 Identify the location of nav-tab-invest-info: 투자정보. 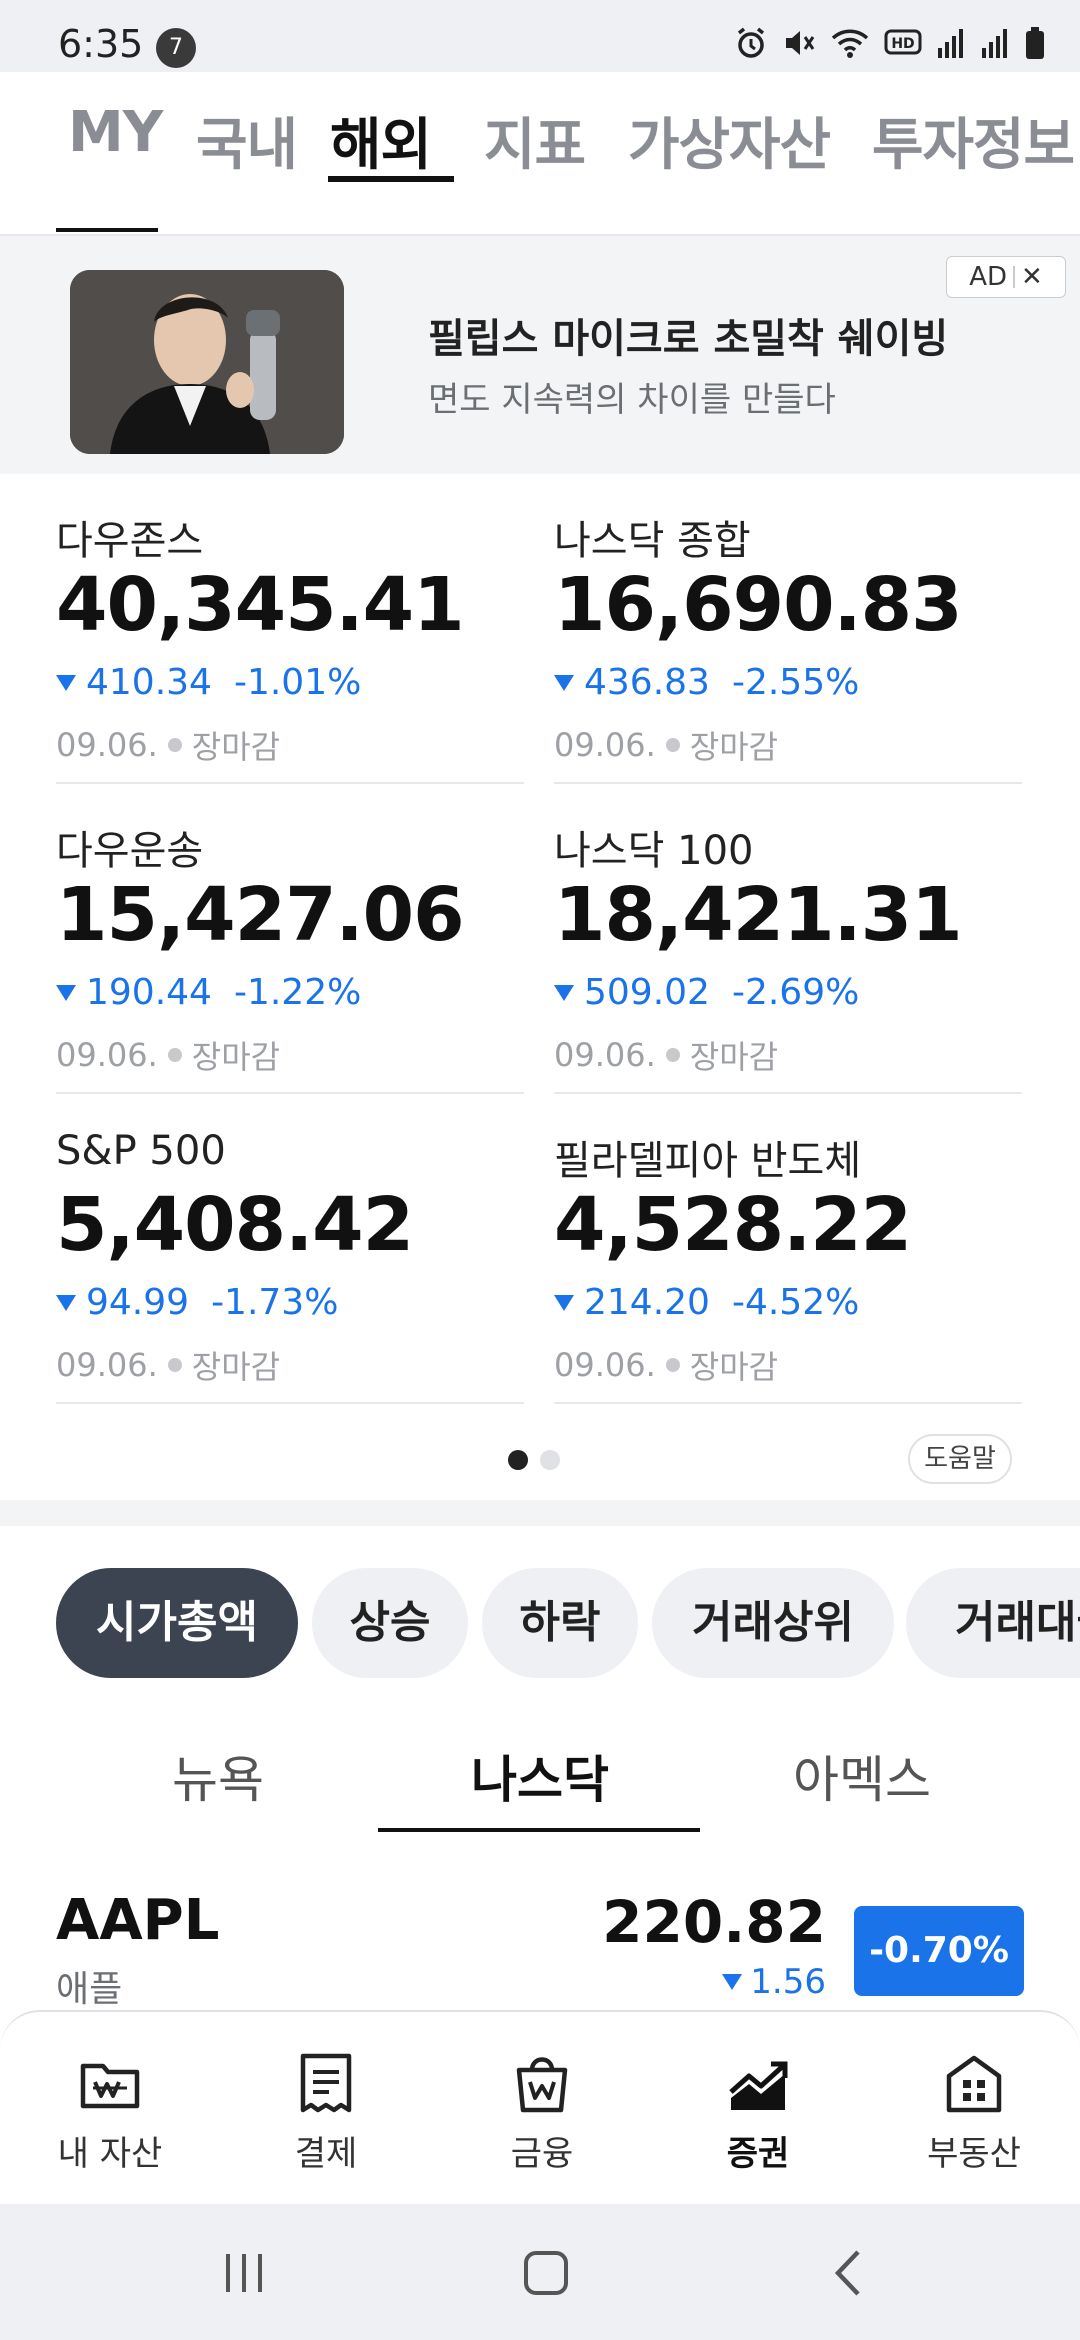
(973, 145).